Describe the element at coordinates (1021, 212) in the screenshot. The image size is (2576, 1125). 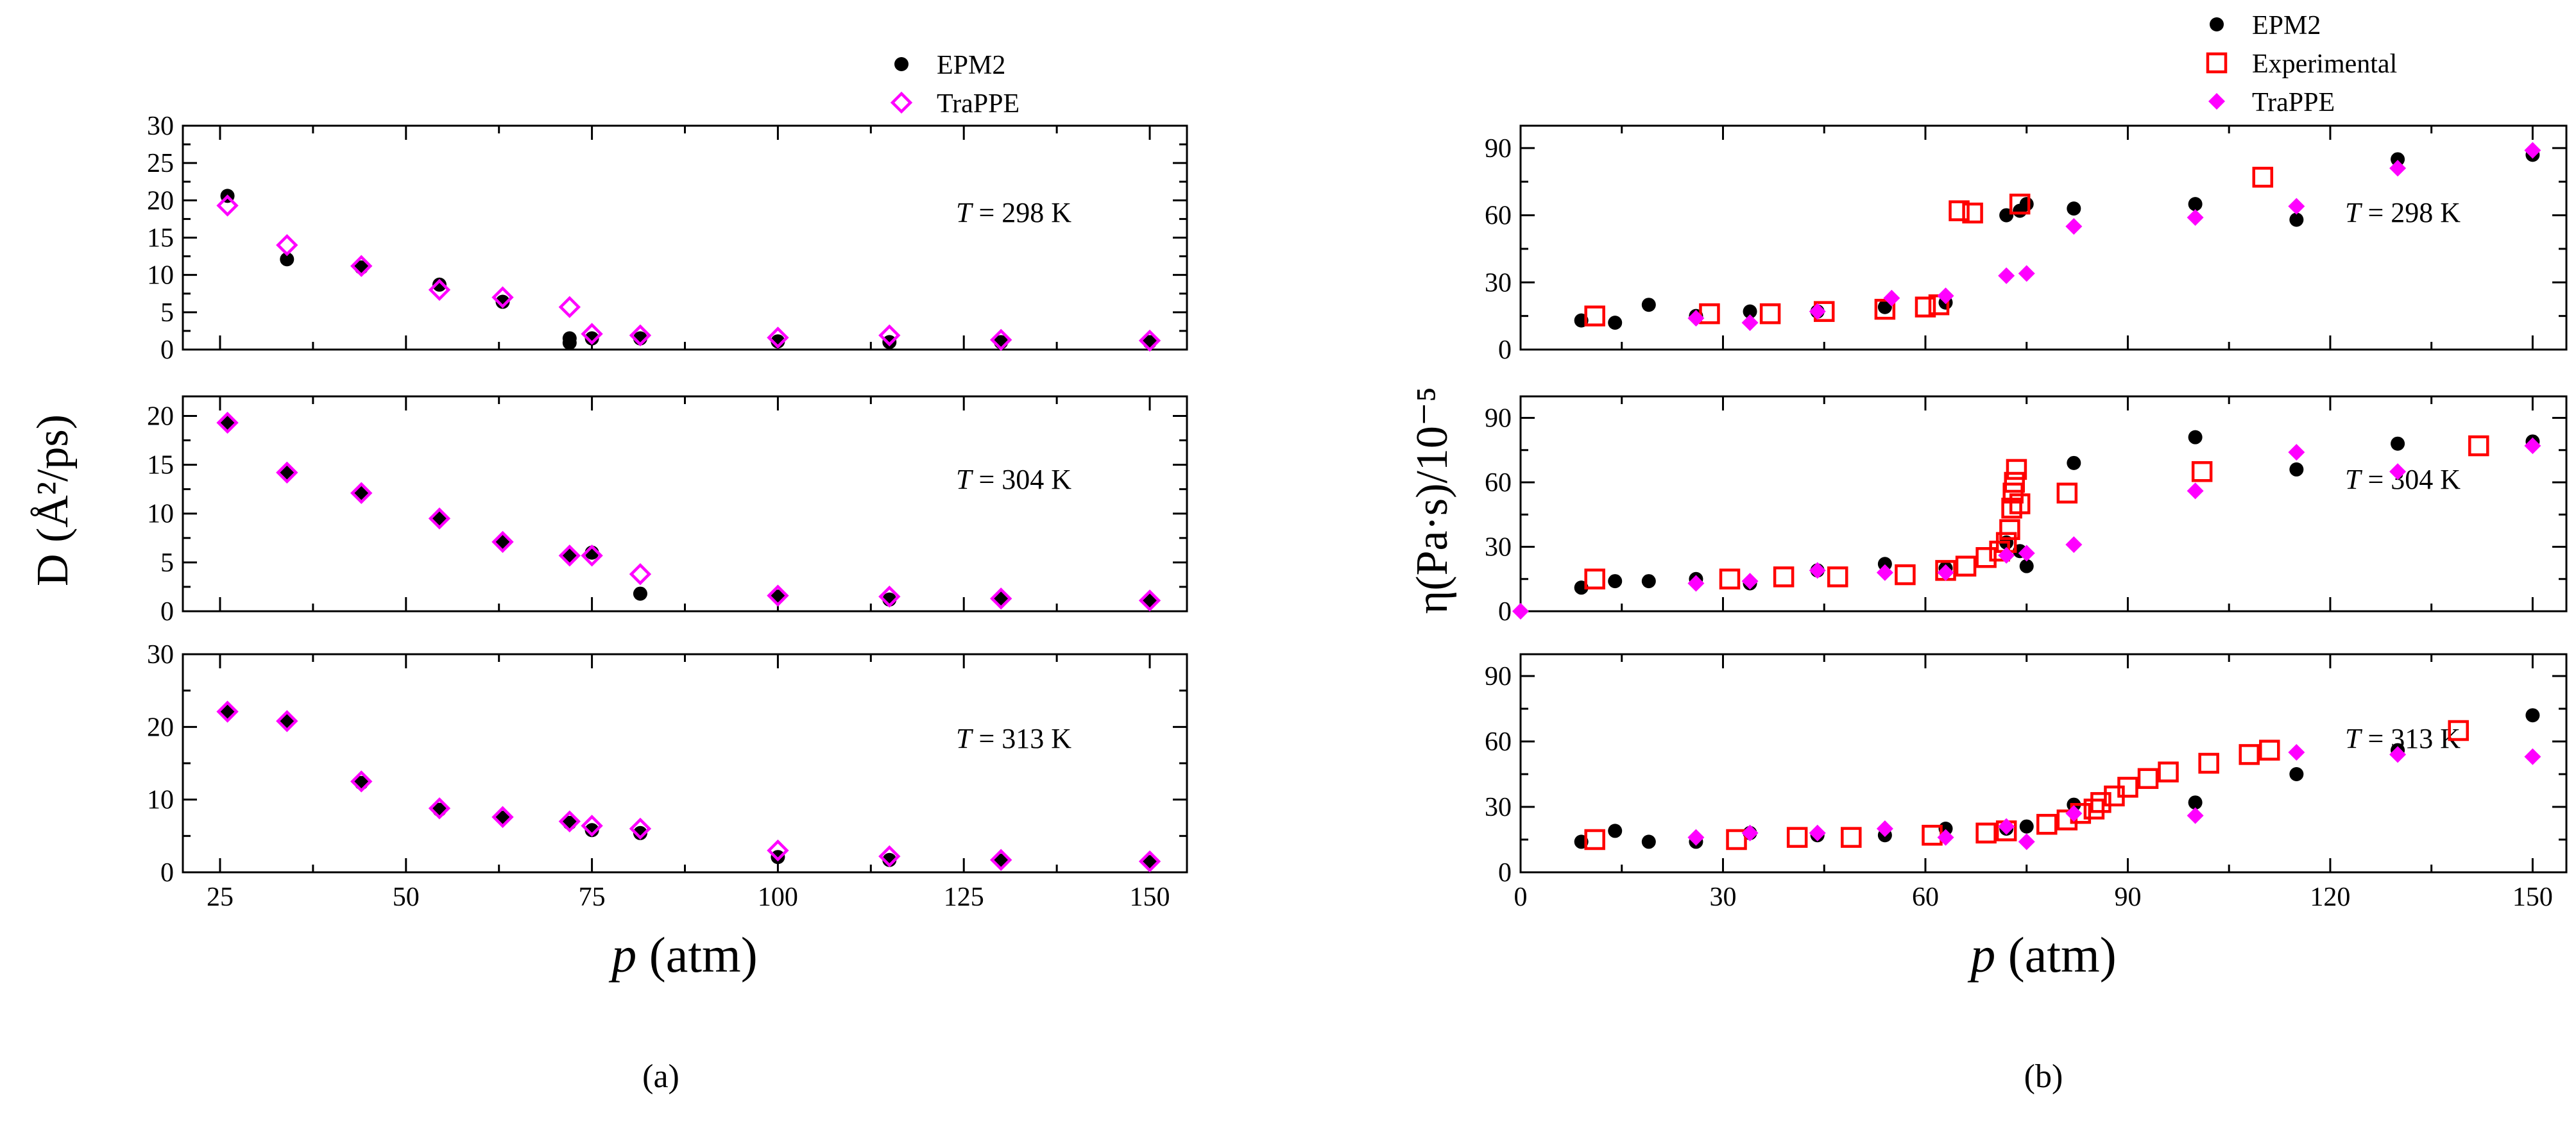
I see `temperature-value: = 298 K` at that location.